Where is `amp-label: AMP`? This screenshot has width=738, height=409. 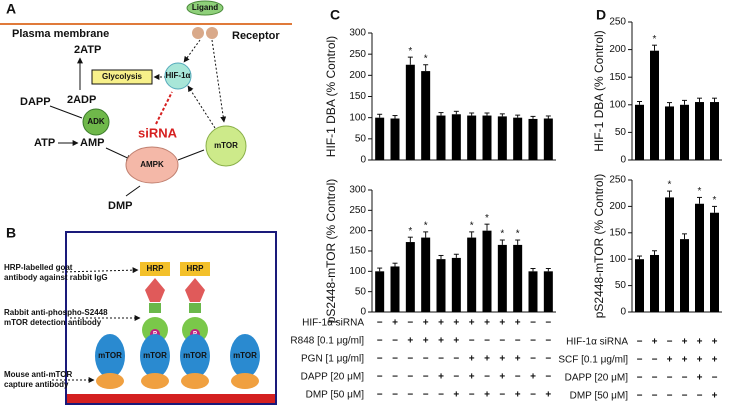 amp-label: AMP is located at coordinates (92, 143).